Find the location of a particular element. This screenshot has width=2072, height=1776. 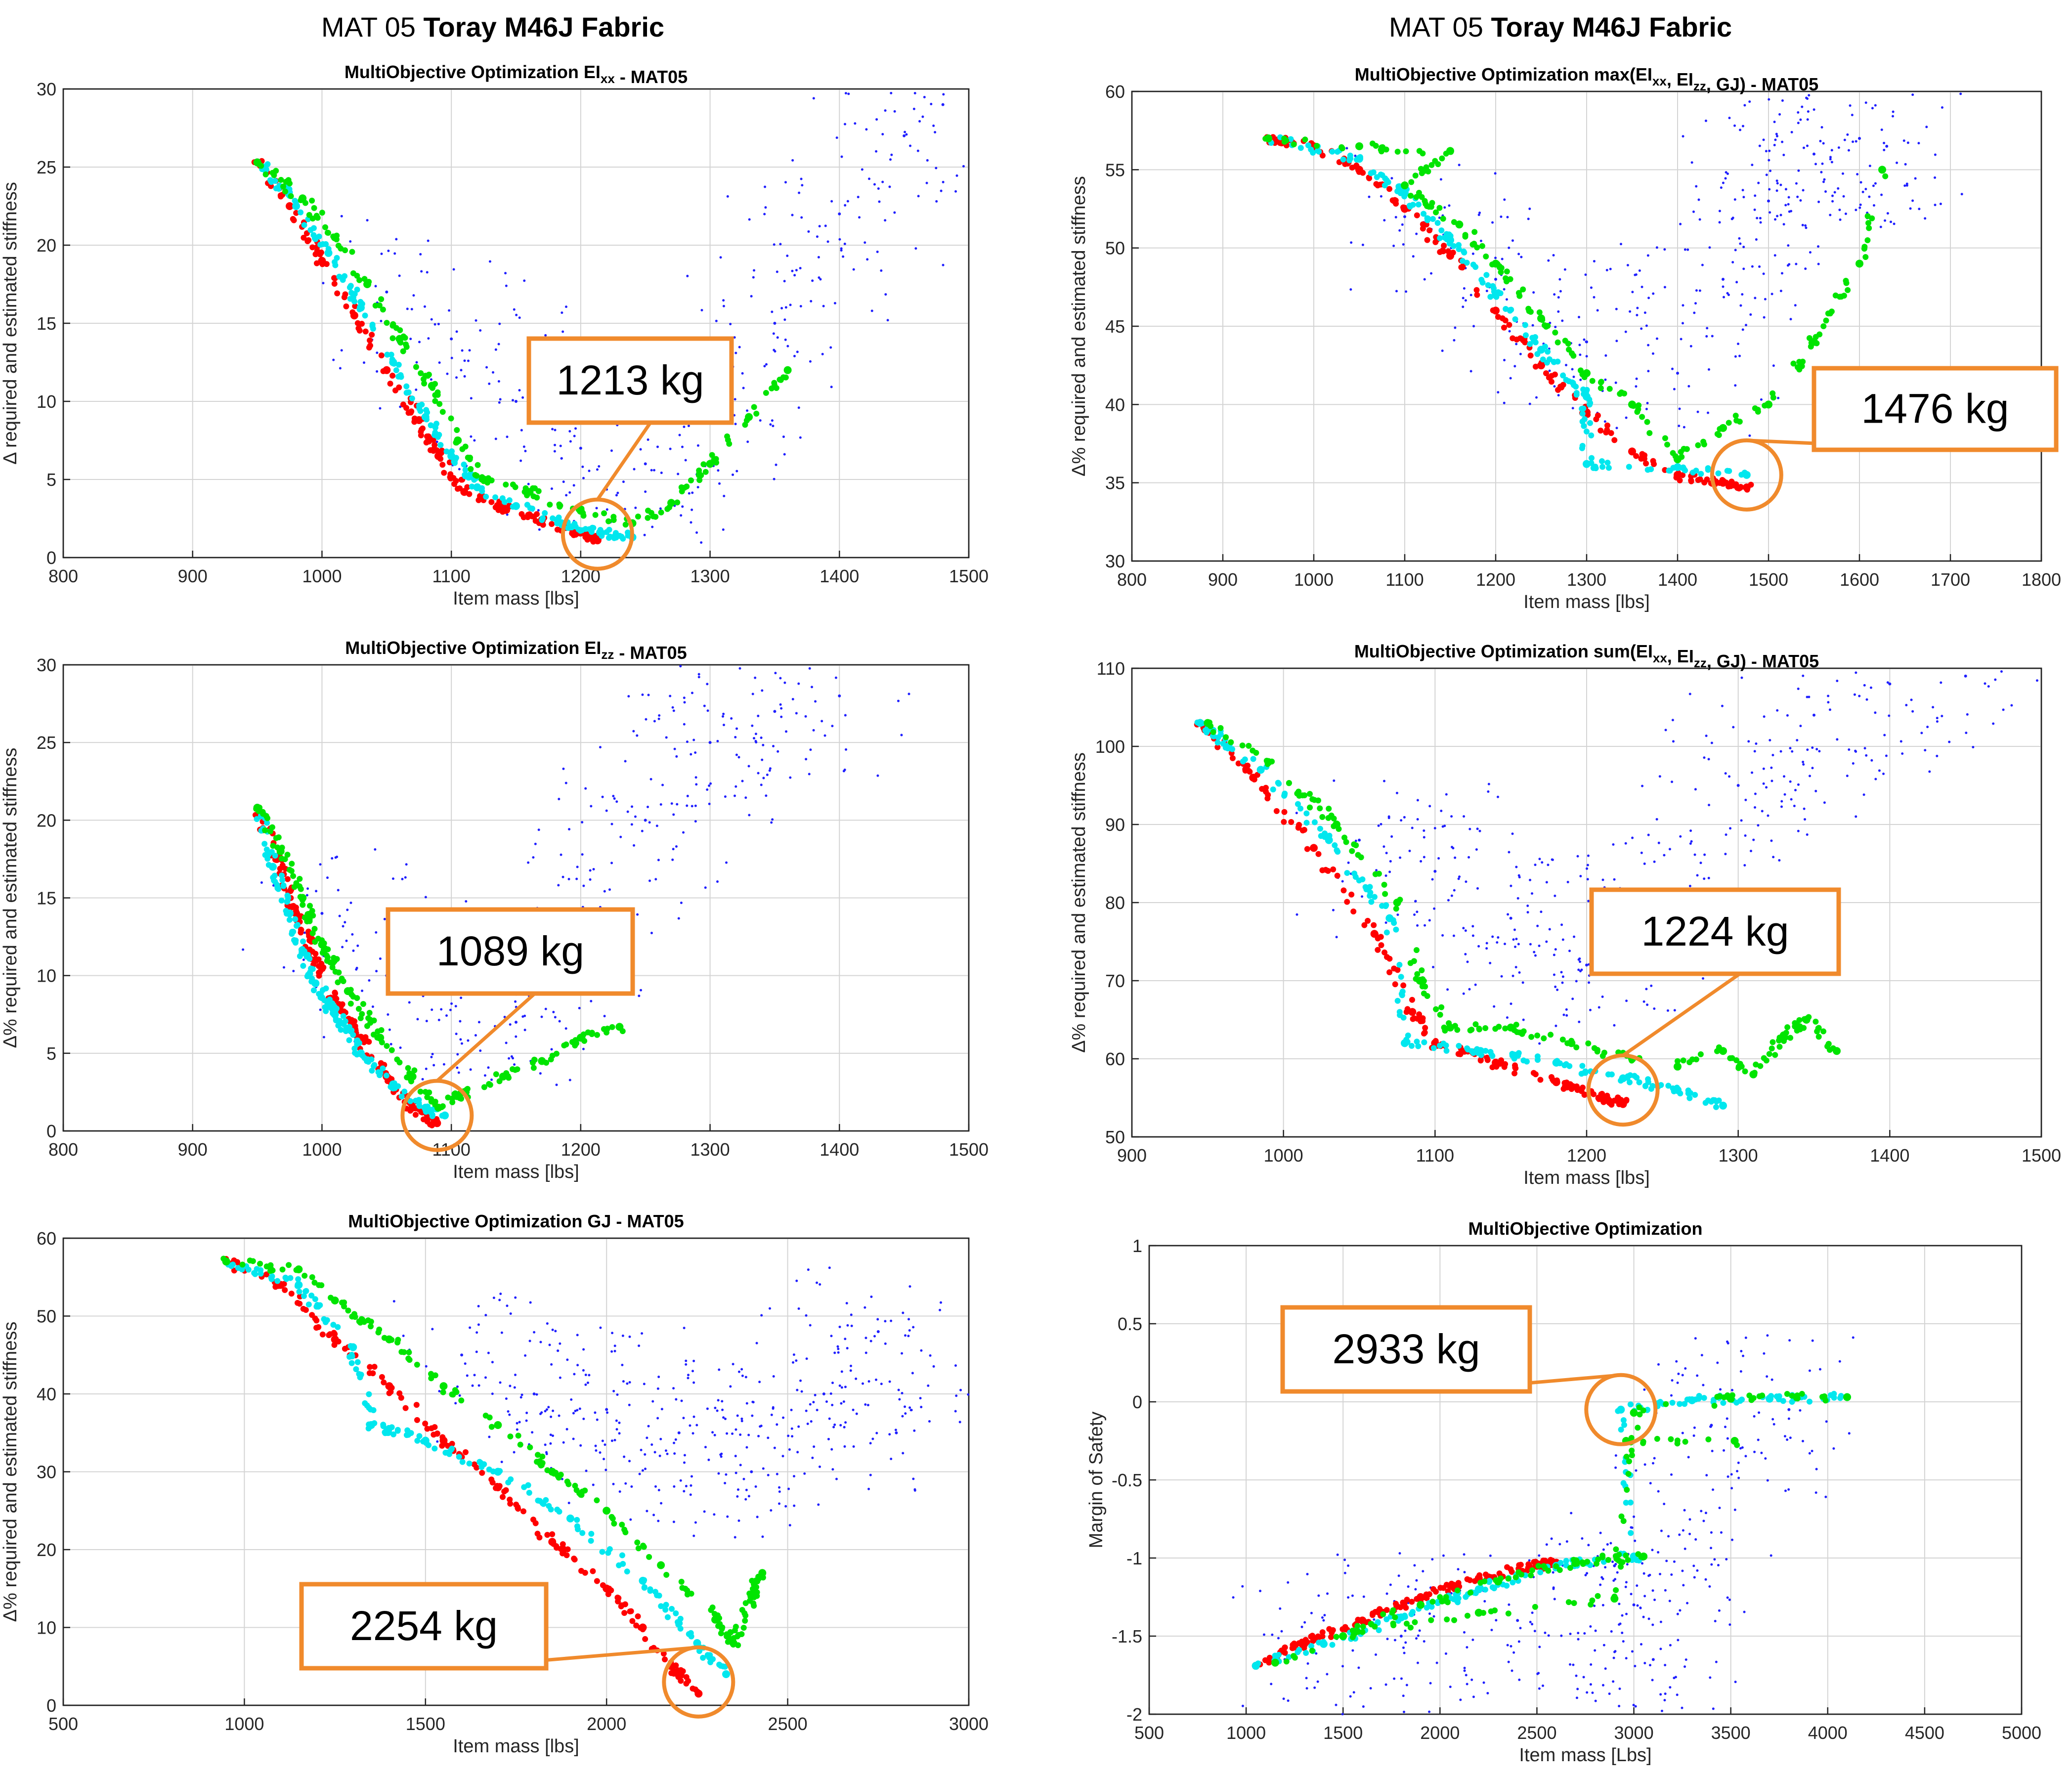

x-tick-label: 1400 is located at coordinates (1677, 579).